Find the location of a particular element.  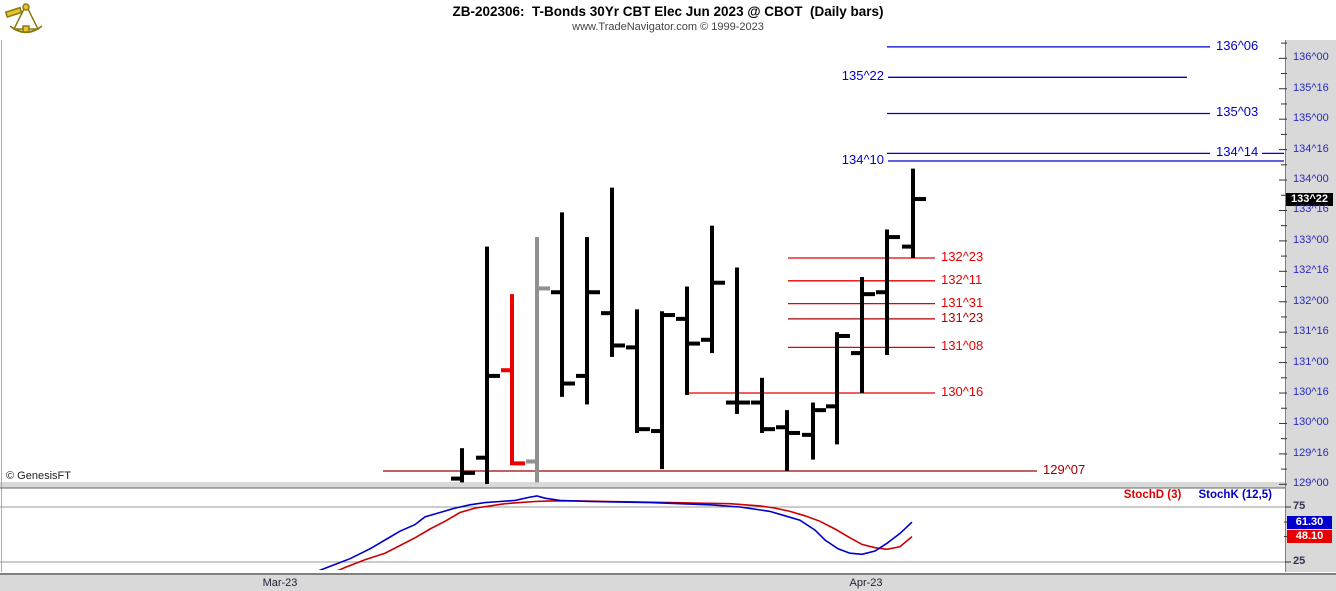

copyright-label: © GenesisFT is located at coordinates (38, 476).